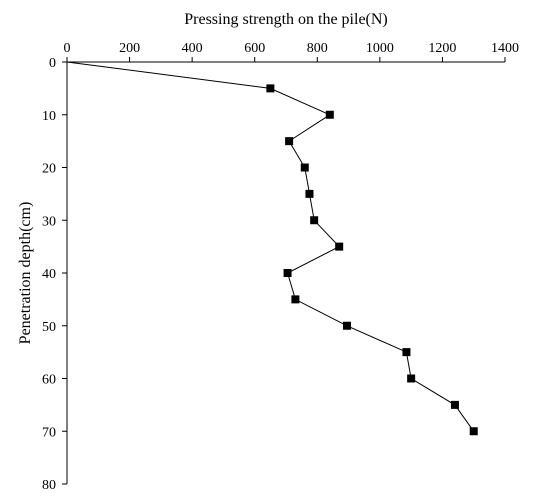  I want to click on x-tick-label: 1200, so click(442, 48).